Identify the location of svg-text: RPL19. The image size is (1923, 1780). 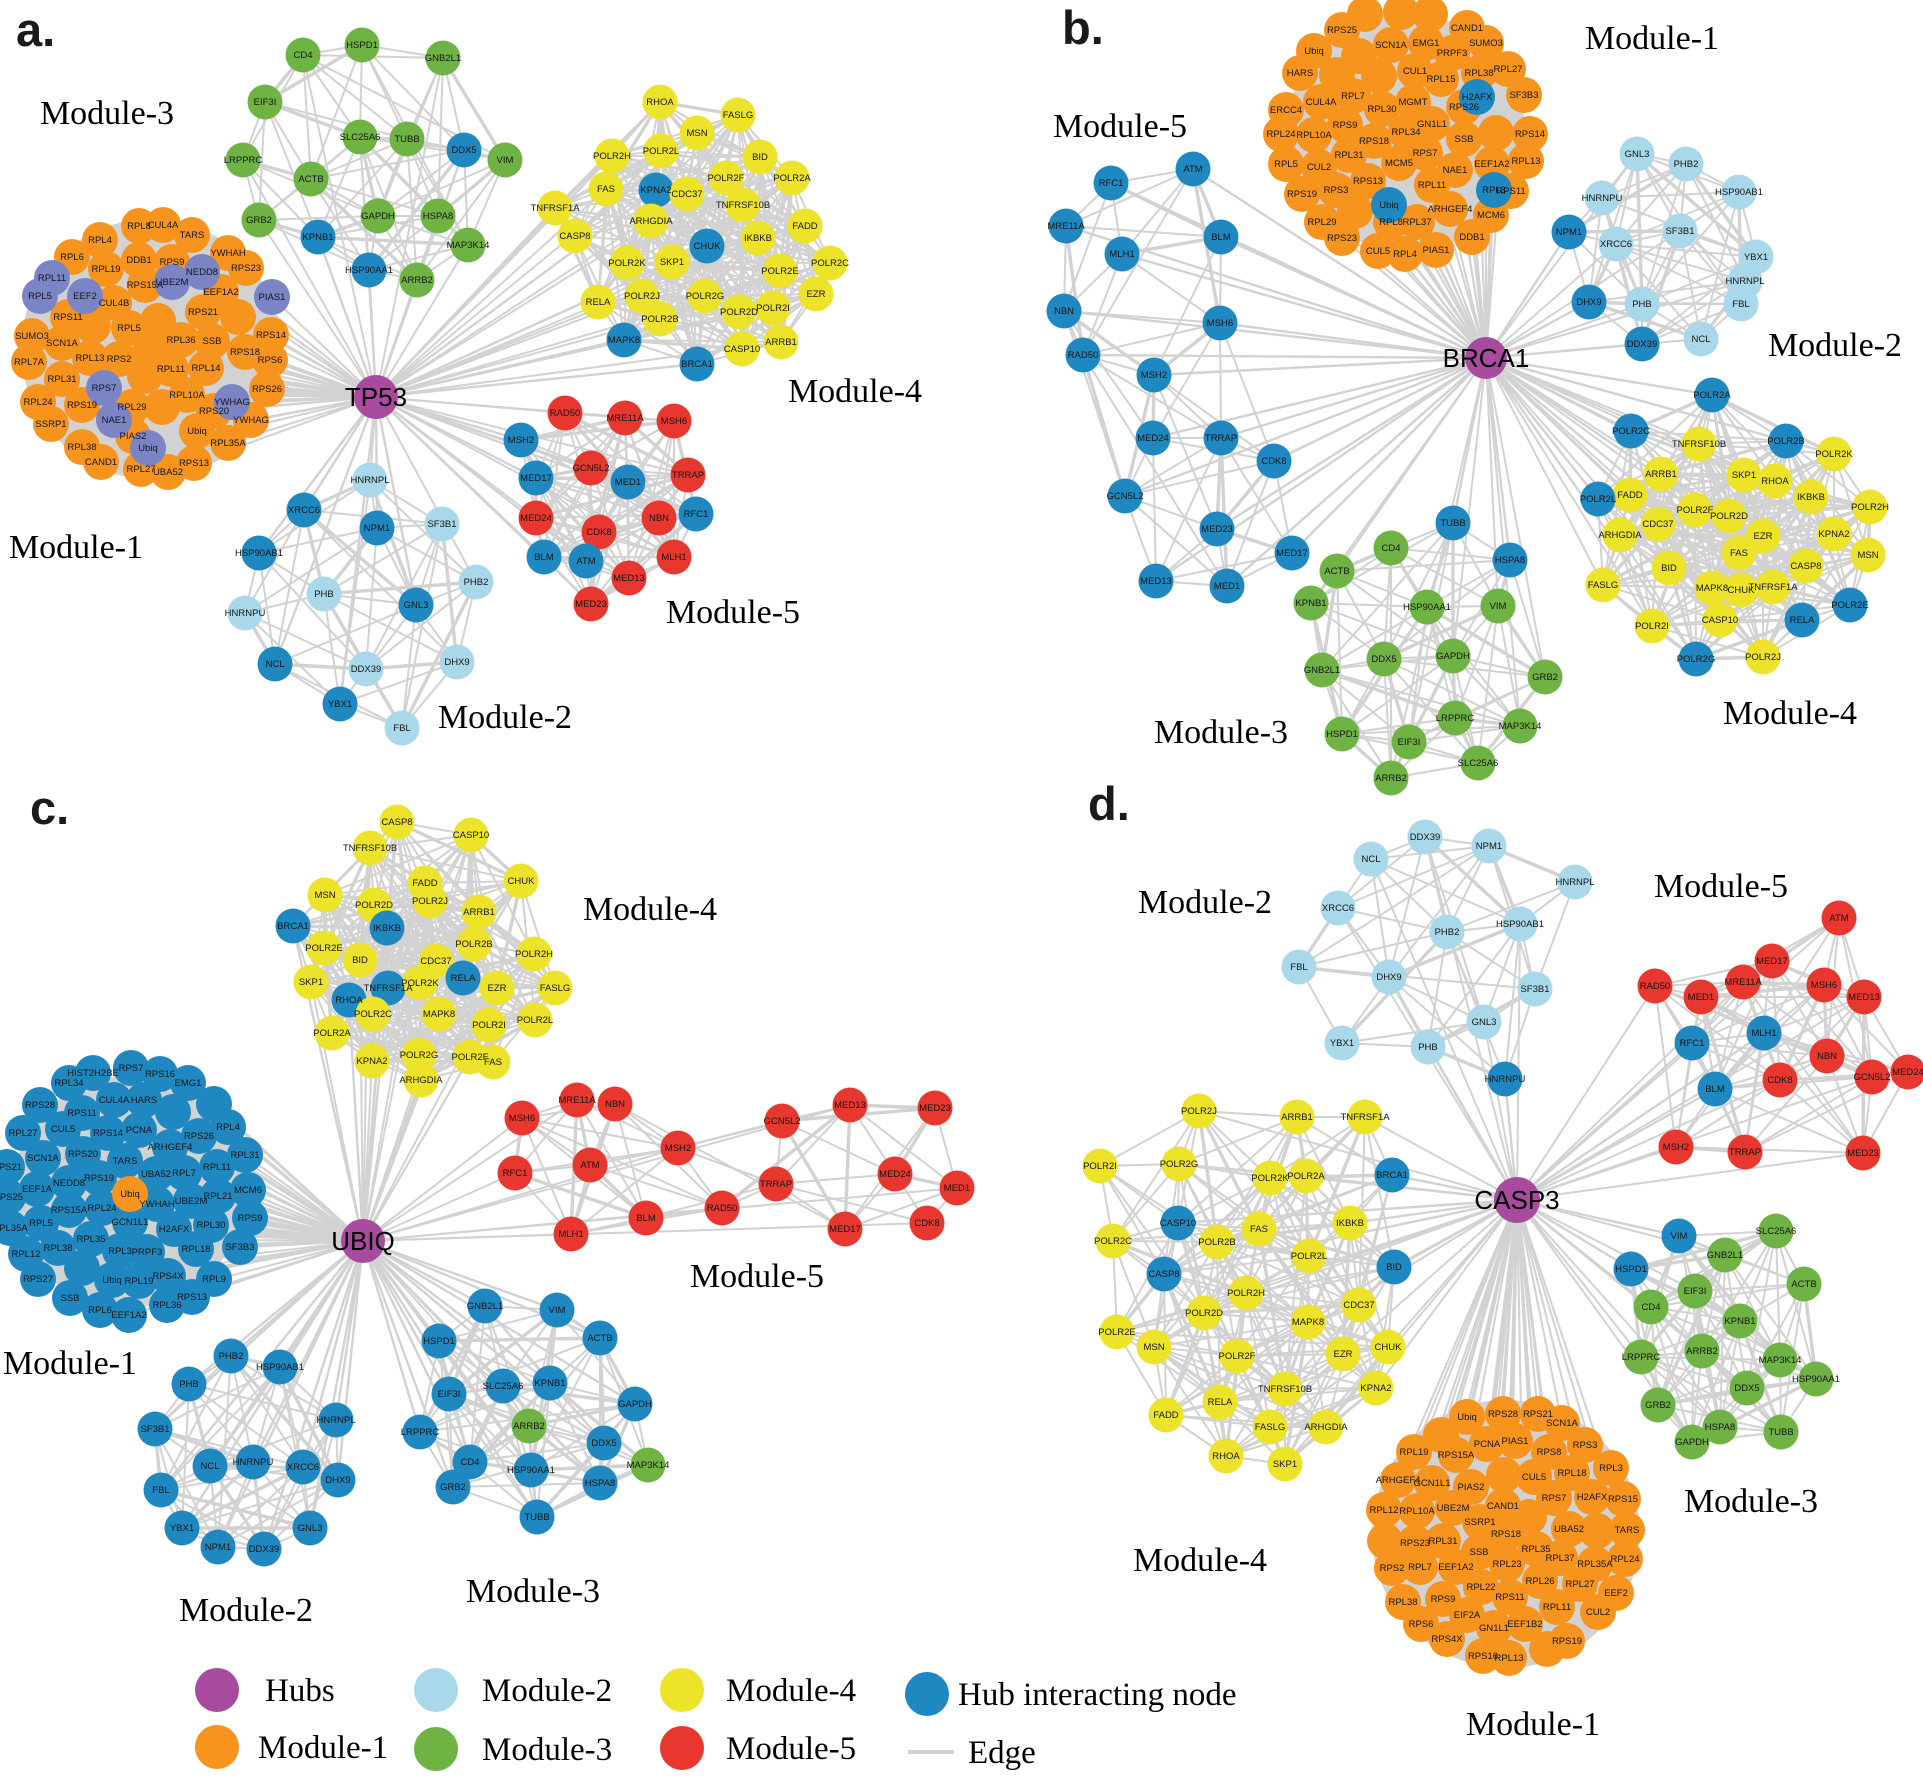
(105, 269).